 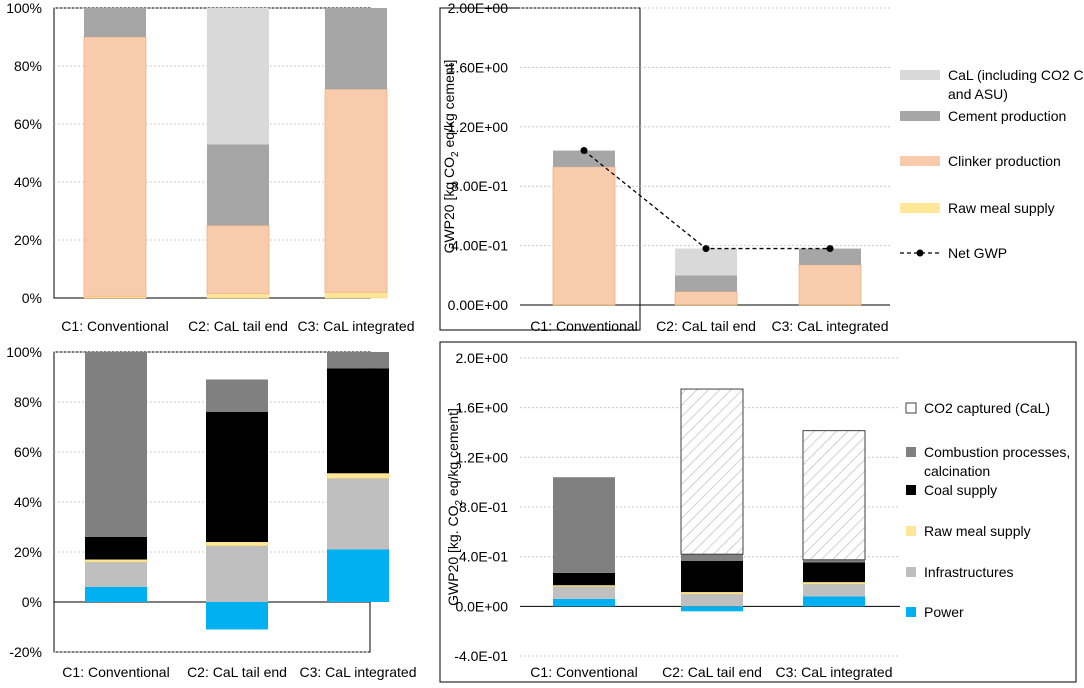 What do you see at coordinates (1007, 116) in the screenshot?
I see `legend-label: Cement production` at bounding box center [1007, 116].